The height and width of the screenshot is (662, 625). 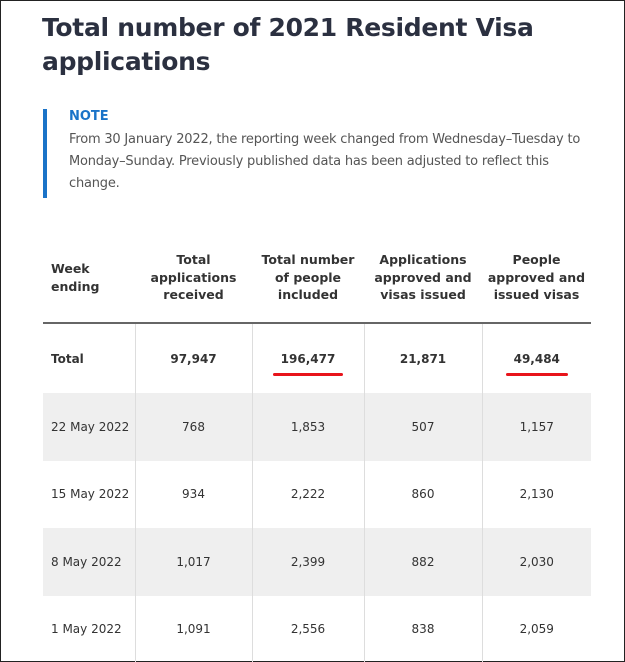 I want to click on table-cell: 768, so click(x=193, y=427).